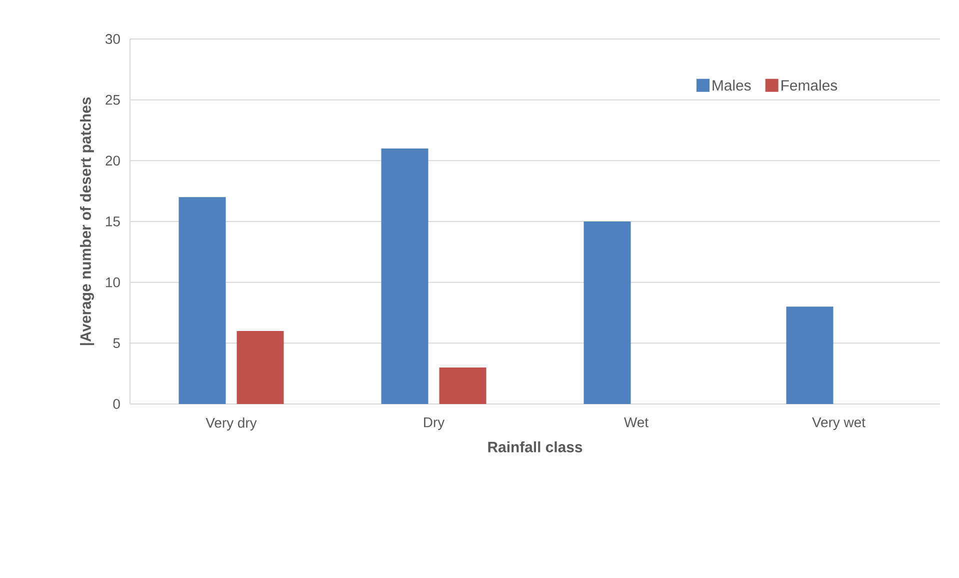 This screenshot has height=578, width=959. What do you see at coordinates (116, 404) in the screenshot?
I see `y-tick-label: 0` at bounding box center [116, 404].